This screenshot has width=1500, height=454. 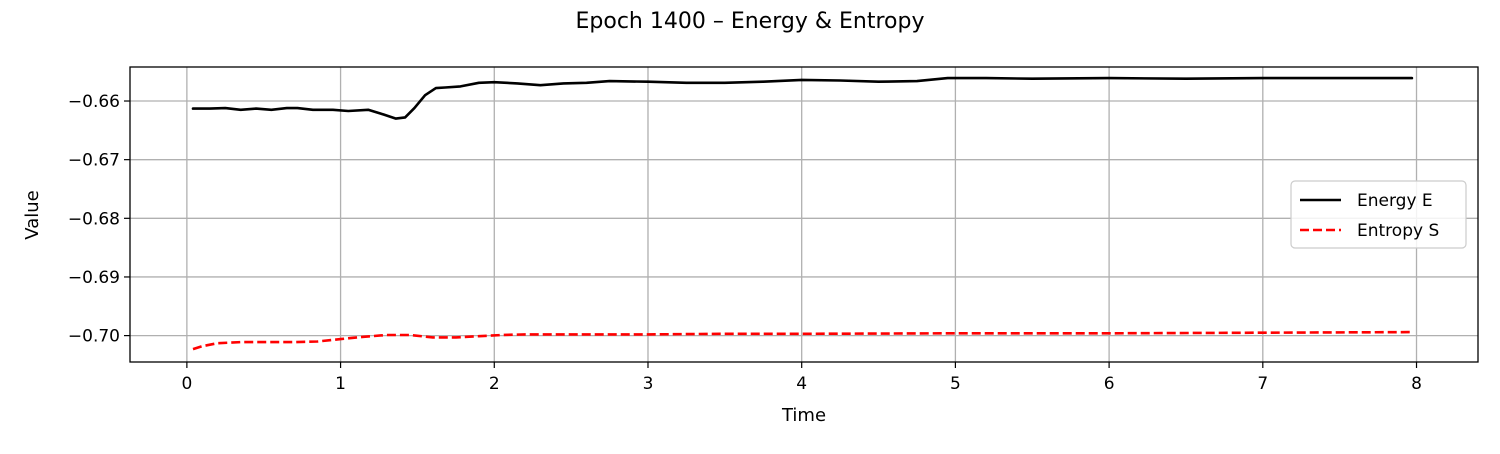 What do you see at coordinates (802, 98) in the screenshot?
I see `energy-series-line` at bounding box center [802, 98].